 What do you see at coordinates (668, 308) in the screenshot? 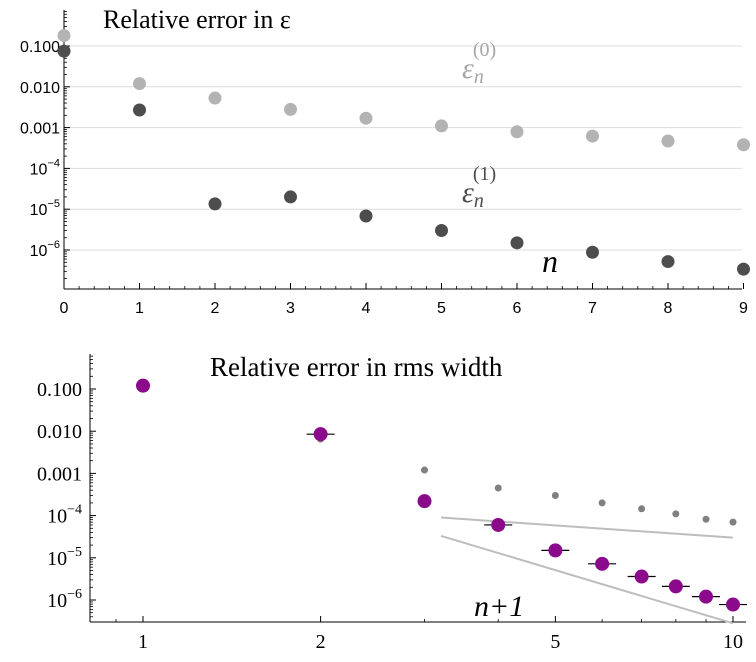
I see `x-tick-label: 8` at bounding box center [668, 308].